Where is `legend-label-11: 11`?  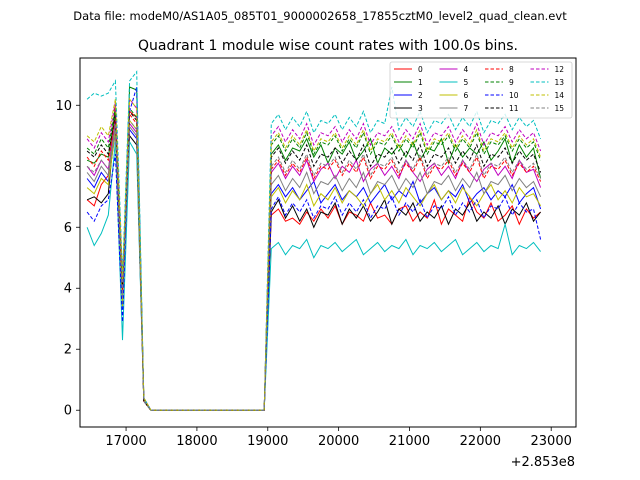 legend-label-11: 11 is located at coordinates (514, 108).